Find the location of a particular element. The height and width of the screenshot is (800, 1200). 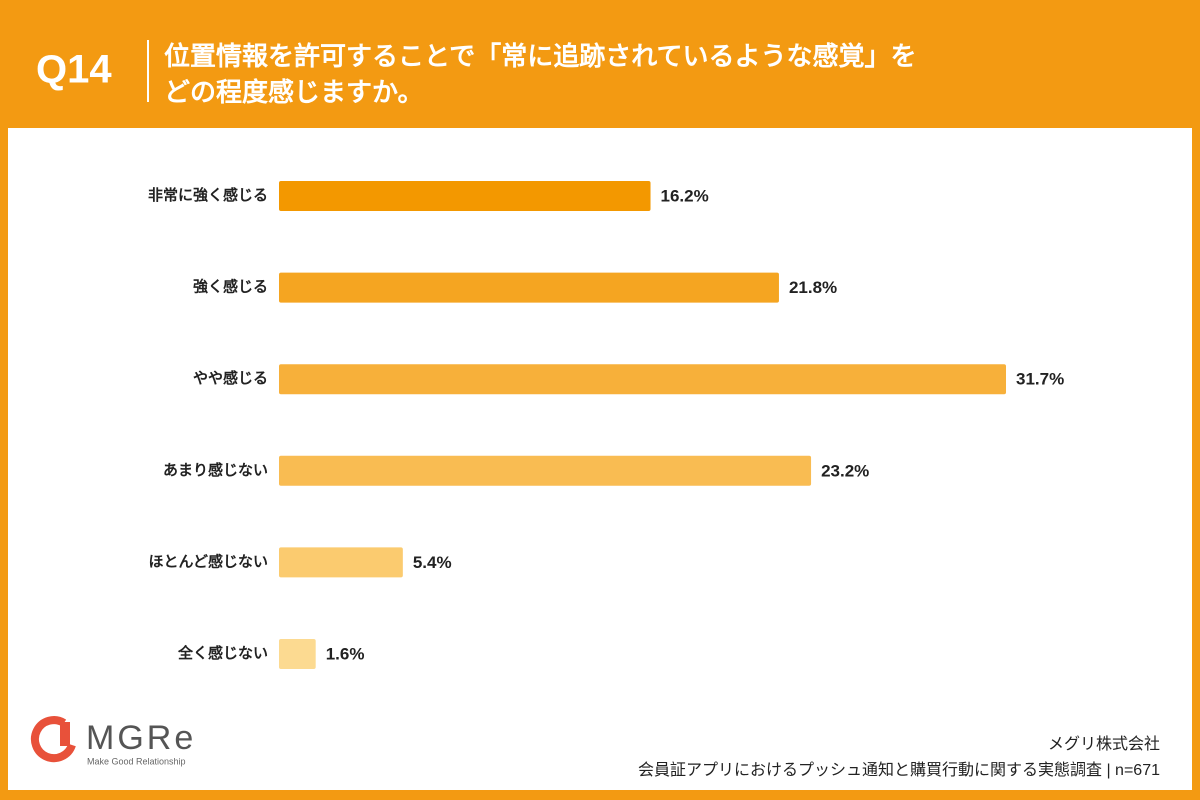

category-label: ほとんど感じない is located at coordinates (208, 561).